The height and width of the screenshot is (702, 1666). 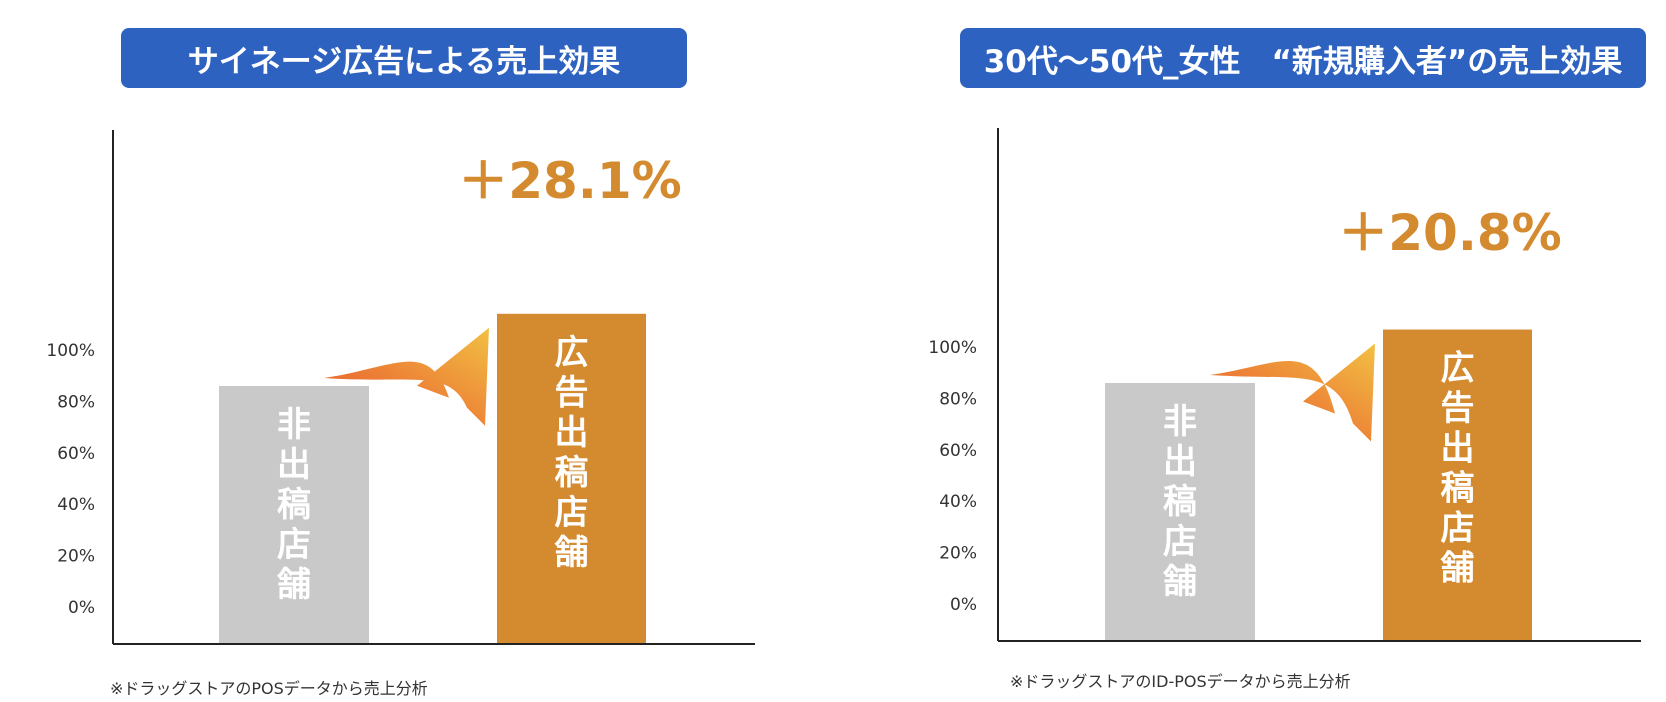 I want to click on chart-title: サイネージ広告による売上効果, so click(x=404, y=58).